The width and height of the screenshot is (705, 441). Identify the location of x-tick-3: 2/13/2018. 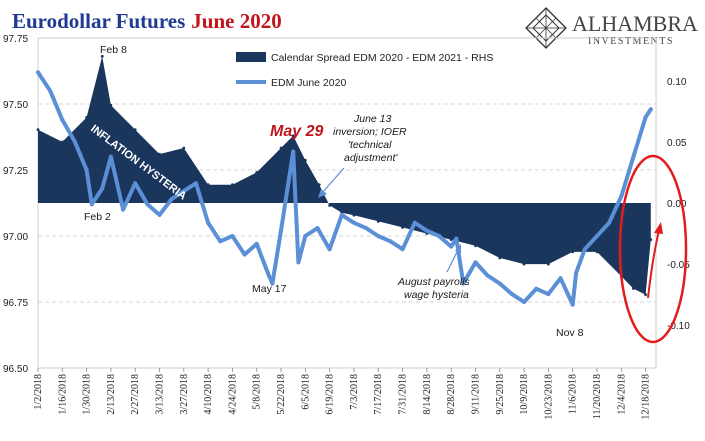
(111, 394).